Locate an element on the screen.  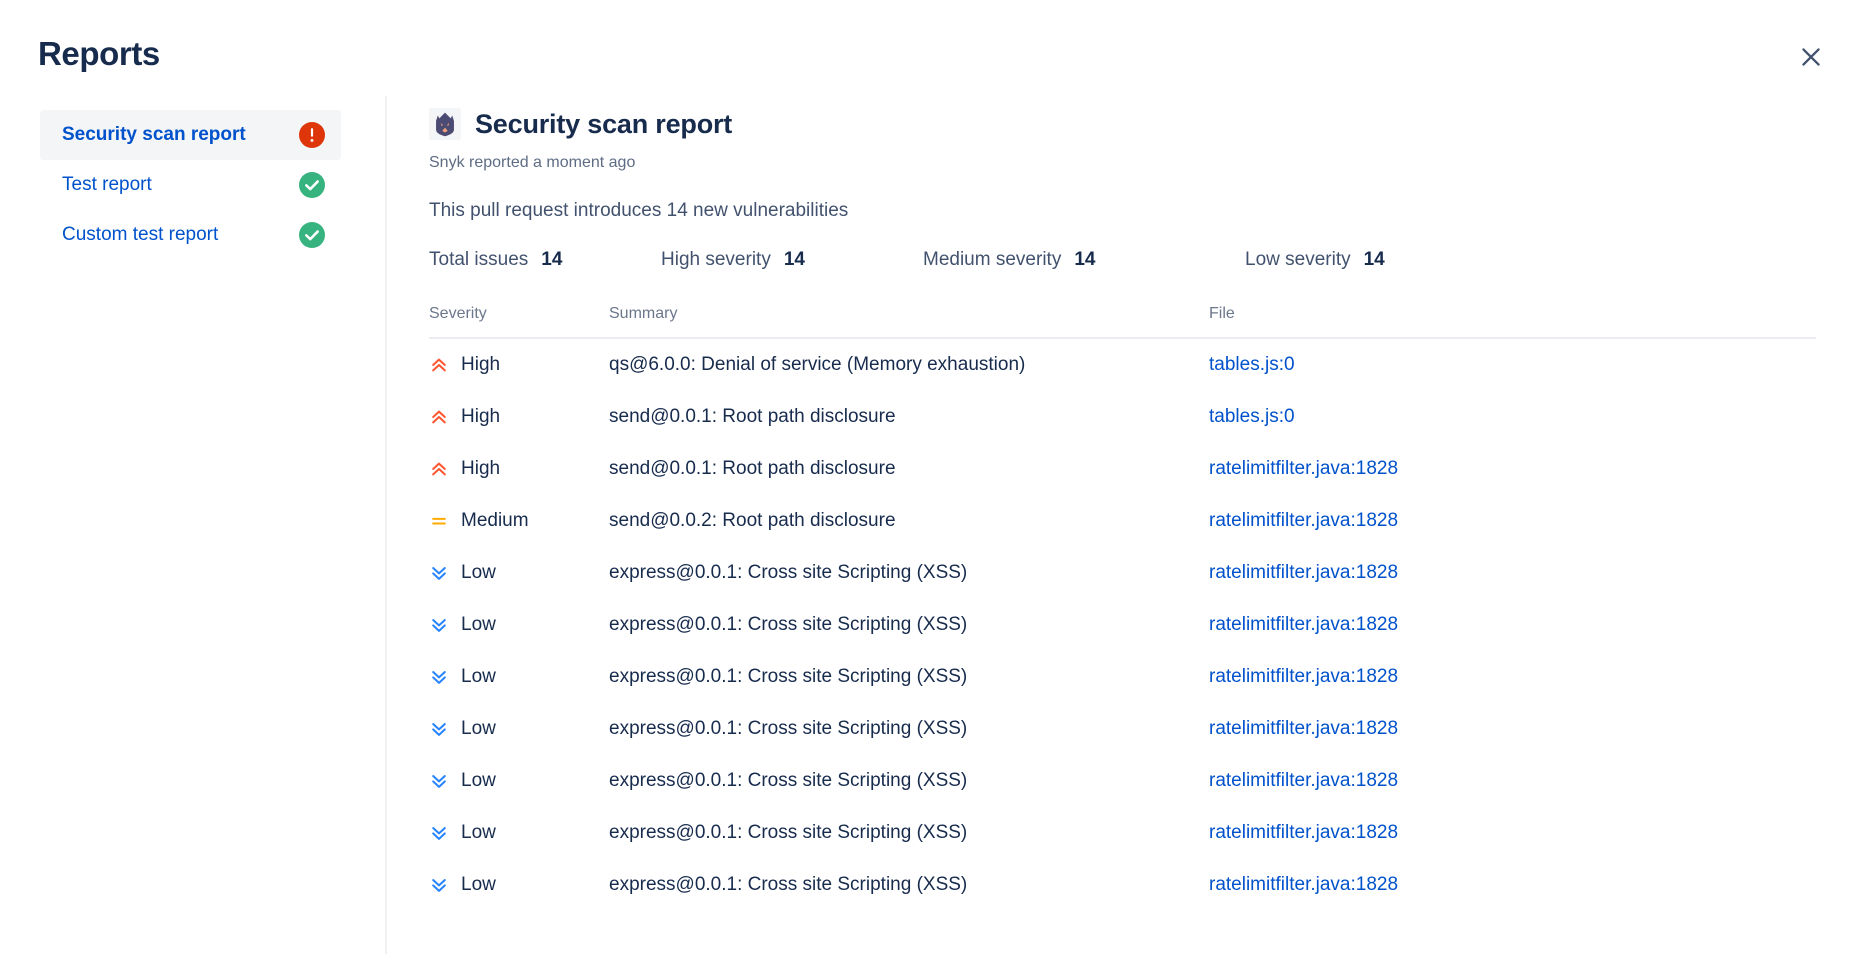
stat-label: Total issues is located at coordinates (479, 259).